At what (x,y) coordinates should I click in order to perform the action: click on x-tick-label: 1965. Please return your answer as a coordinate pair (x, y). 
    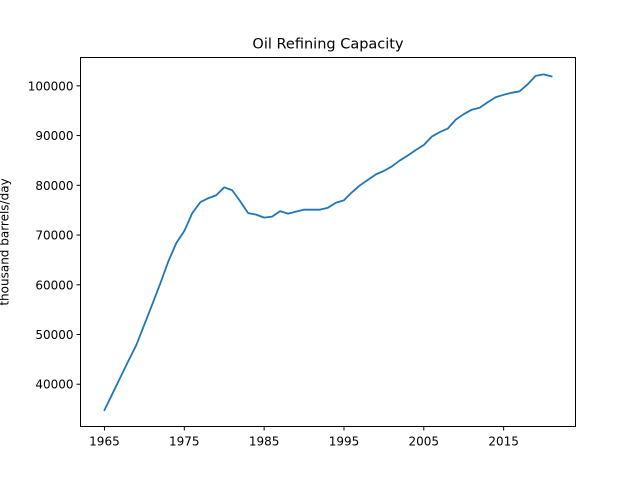
    Looking at the image, I should click on (104, 442).